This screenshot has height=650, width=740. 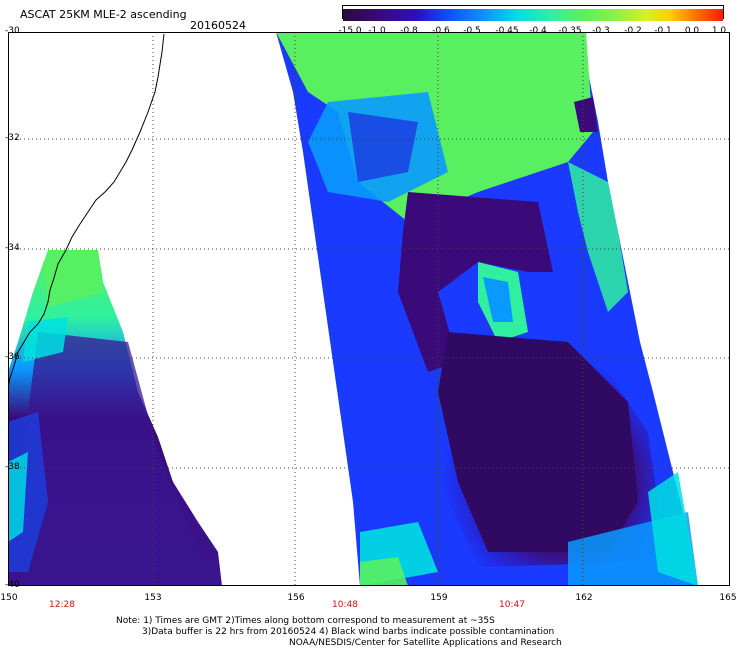 I want to click on lat-label: -34, so click(x=12, y=248).